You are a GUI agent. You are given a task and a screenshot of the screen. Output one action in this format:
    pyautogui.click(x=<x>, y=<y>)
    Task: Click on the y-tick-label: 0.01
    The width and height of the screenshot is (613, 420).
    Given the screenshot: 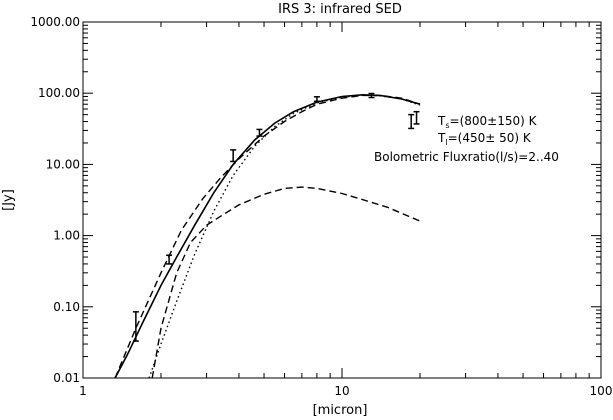 What is the action you would take?
    pyautogui.click(x=66, y=378)
    